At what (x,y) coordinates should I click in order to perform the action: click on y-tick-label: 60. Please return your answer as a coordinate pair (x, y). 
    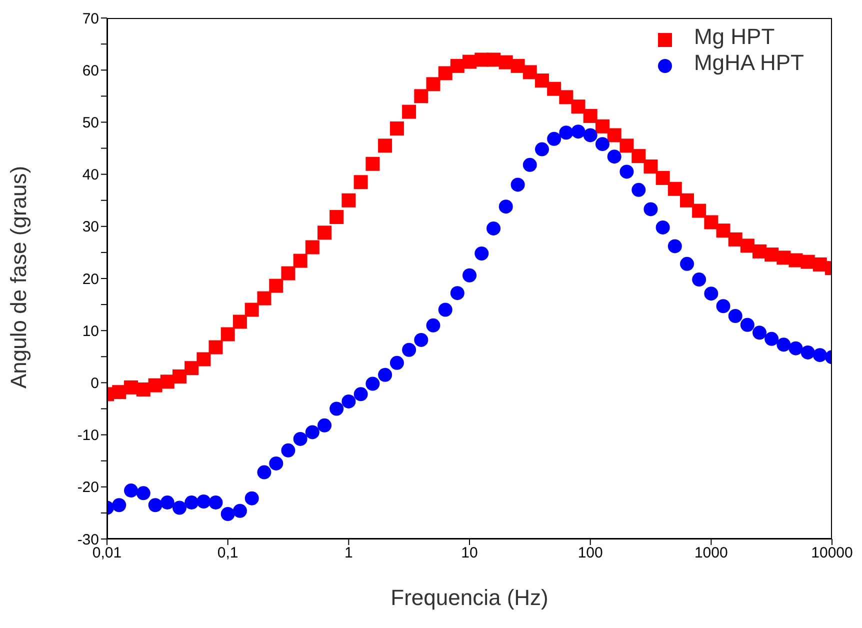
    Looking at the image, I should click on (90, 71).